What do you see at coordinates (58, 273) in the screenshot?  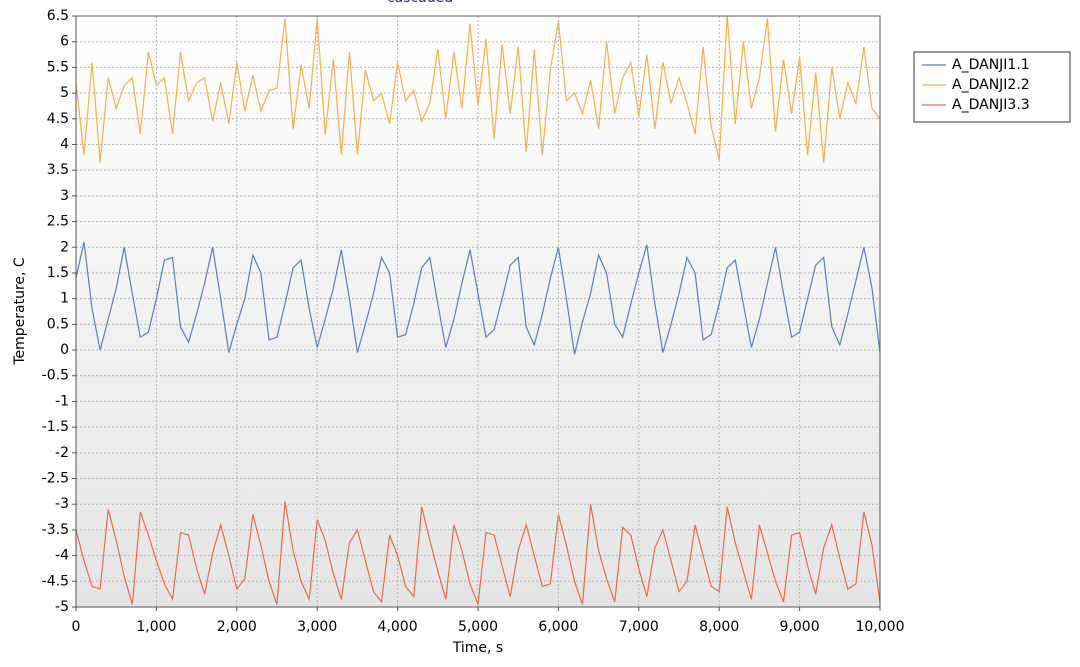 I see `y-tick-label: 1.5` at bounding box center [58, 273].